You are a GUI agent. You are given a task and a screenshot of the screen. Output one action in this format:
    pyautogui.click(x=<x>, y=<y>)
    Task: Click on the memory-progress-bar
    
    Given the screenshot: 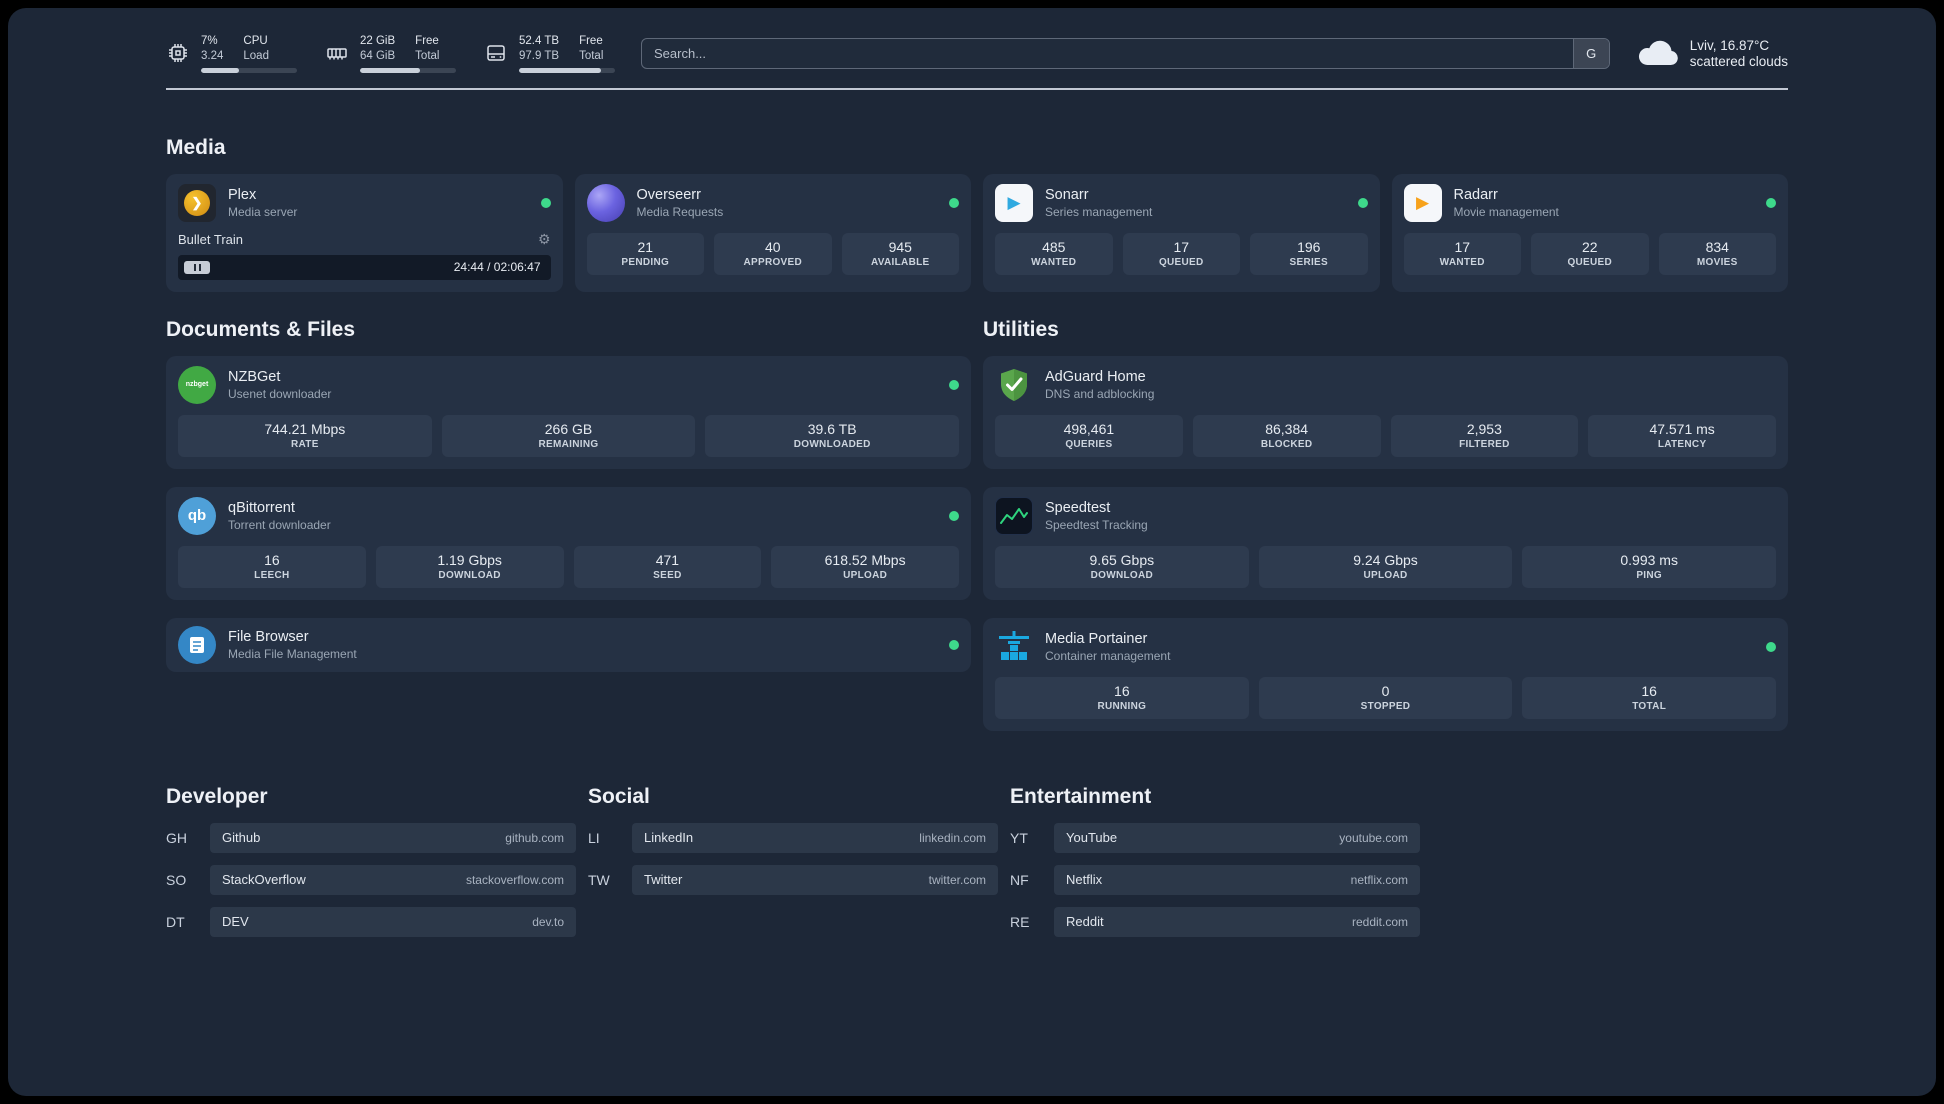 What is the action you would take?
    pyautogui.click(x=408, y=70)
    